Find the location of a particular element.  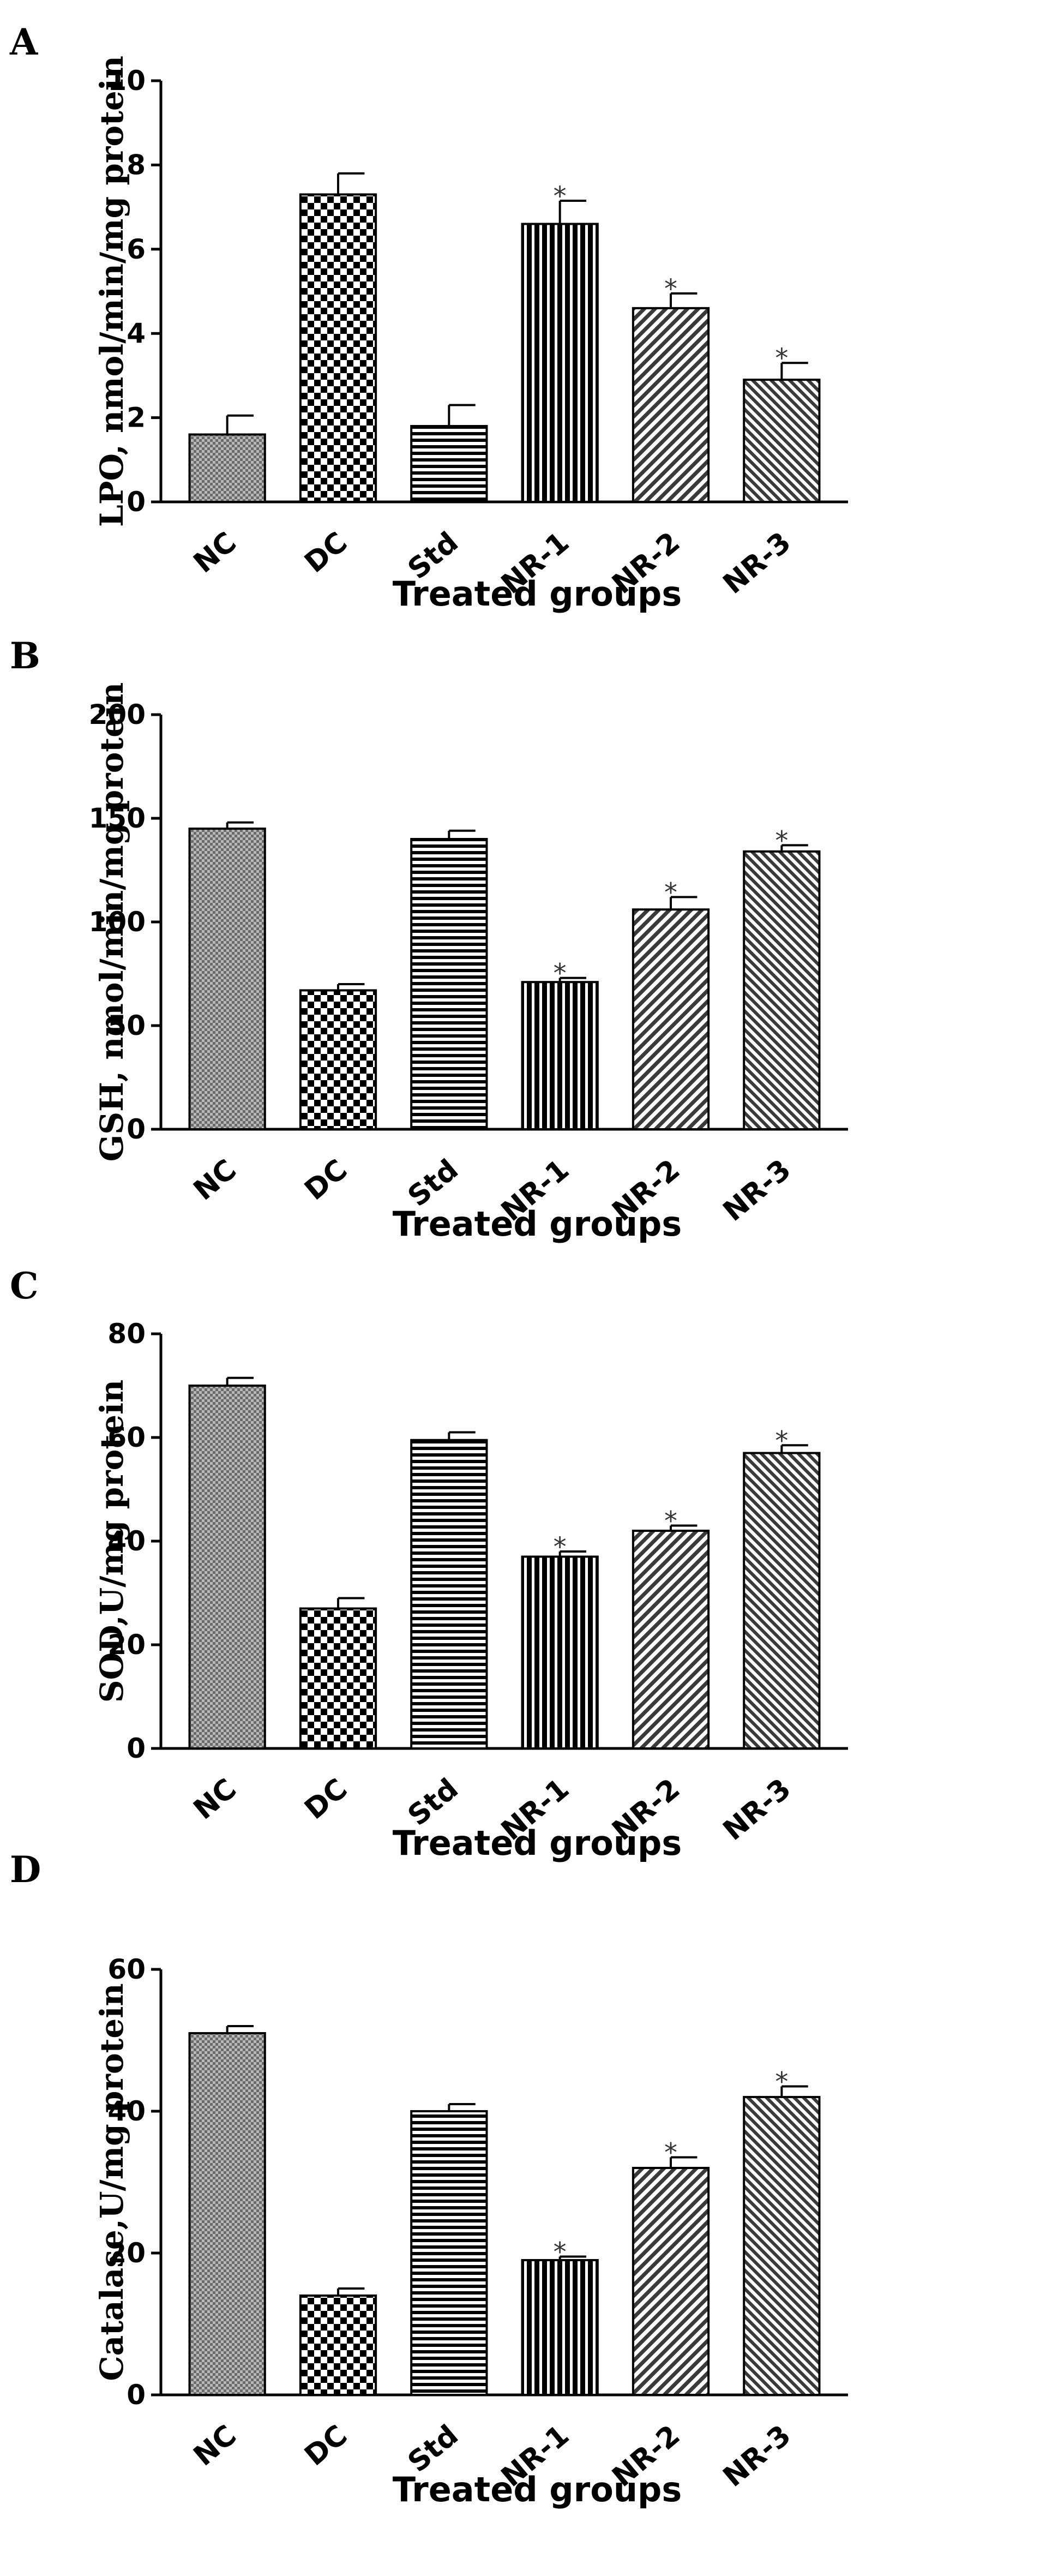

y-axis-label: SOD,U/mg protein is located at coordinates (111, 1541).